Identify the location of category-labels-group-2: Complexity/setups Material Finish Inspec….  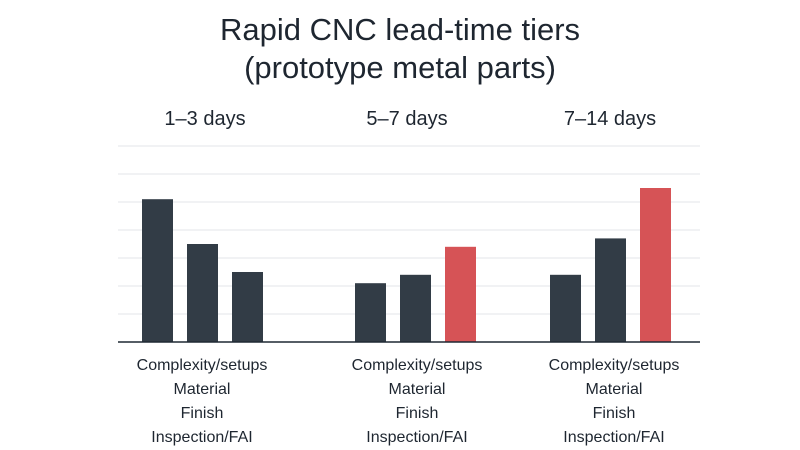
(417, 402).